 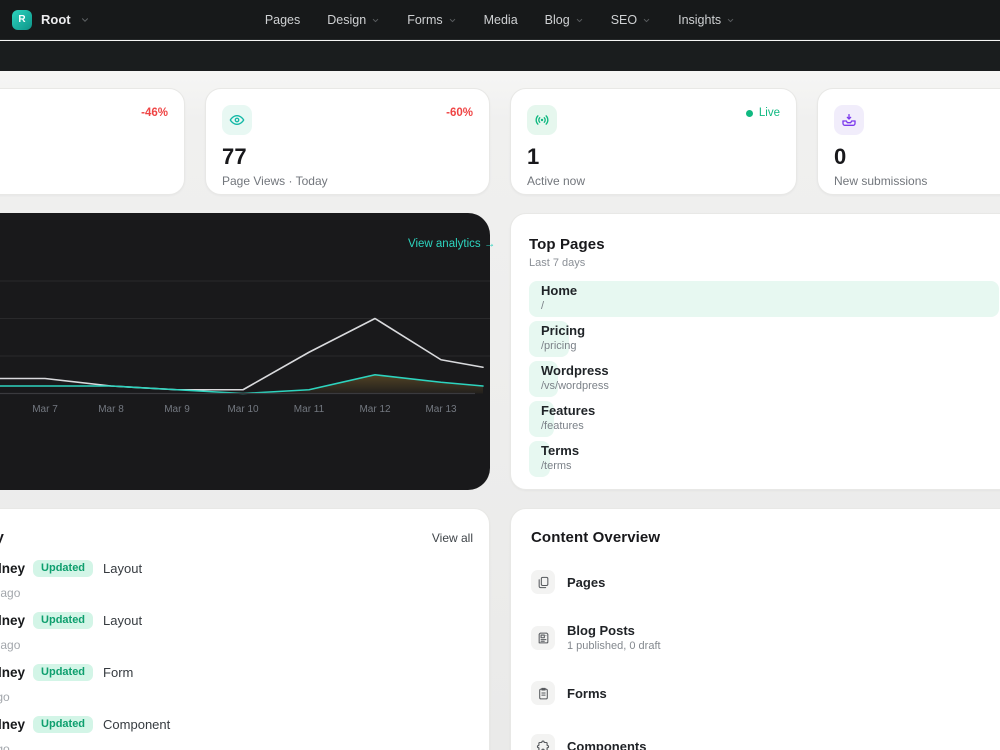 I want to click on stat-card-submissions: 0 New submissions, so click(x=908, y=141).